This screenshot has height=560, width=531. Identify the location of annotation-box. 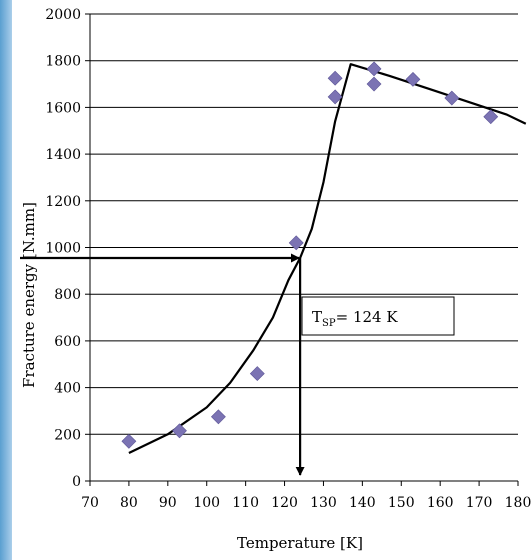
(378, 316).